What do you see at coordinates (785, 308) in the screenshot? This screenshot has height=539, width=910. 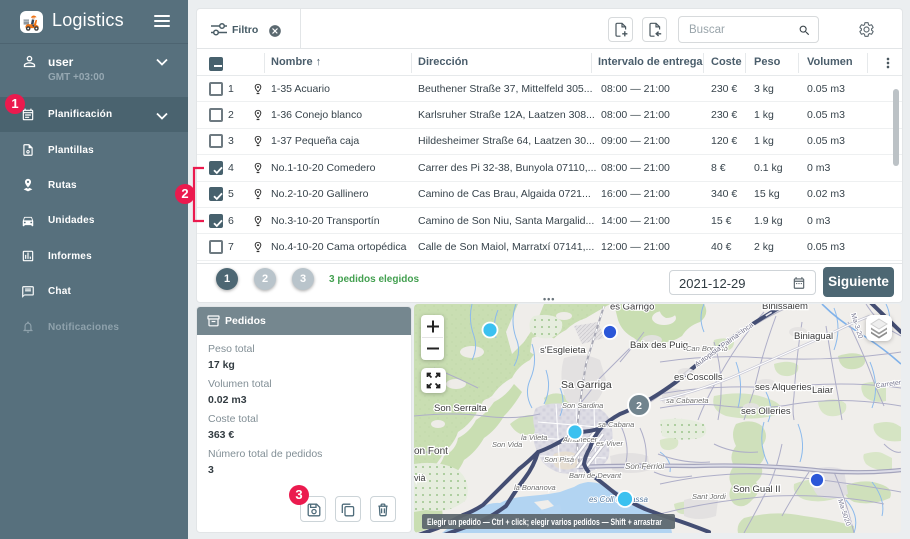 I see `svg-text: Binissalem` at bounding box center [785, 308].